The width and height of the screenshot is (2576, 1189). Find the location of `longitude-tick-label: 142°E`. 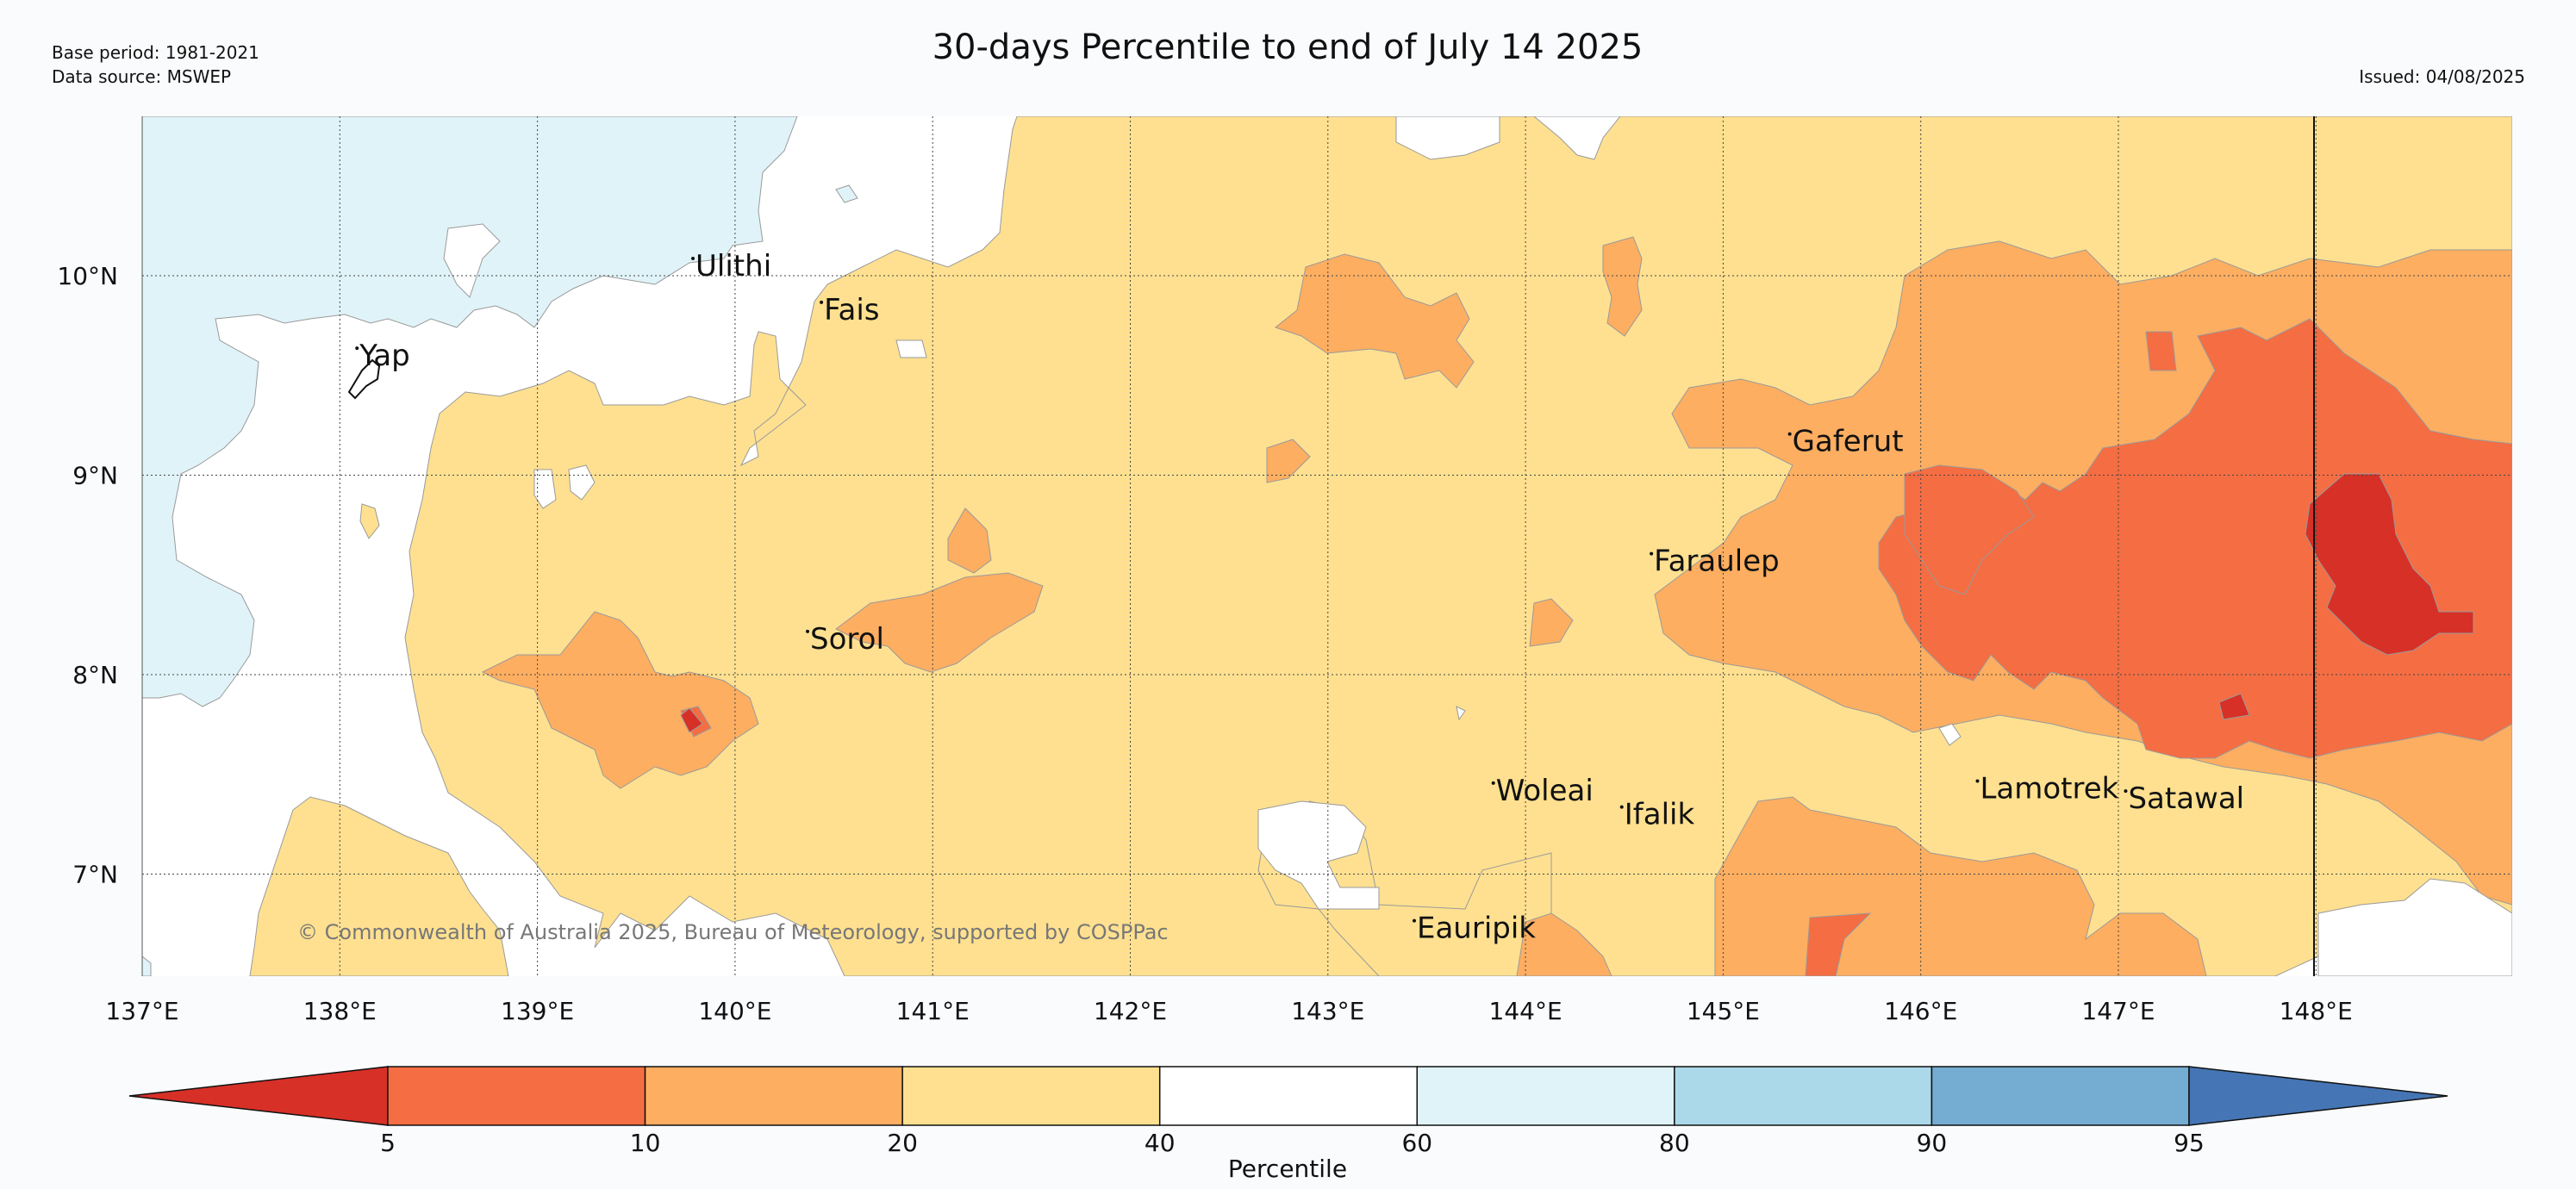

longitude-tick-label: 142°E is located at coordinates (1130, 1011).